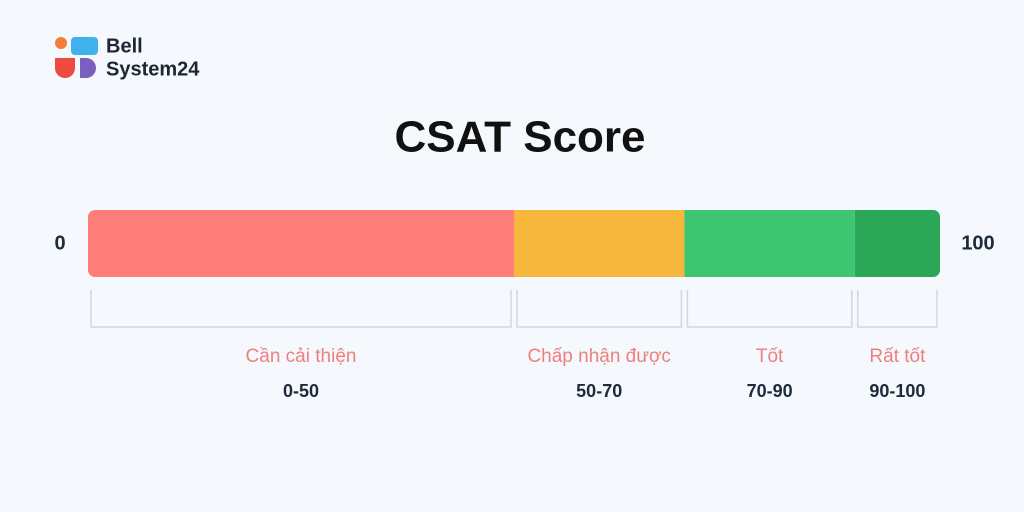 The width and height of the screenshot is (1024, 512). I want to click on segment-name: Rất tốt, so click(897, 356).